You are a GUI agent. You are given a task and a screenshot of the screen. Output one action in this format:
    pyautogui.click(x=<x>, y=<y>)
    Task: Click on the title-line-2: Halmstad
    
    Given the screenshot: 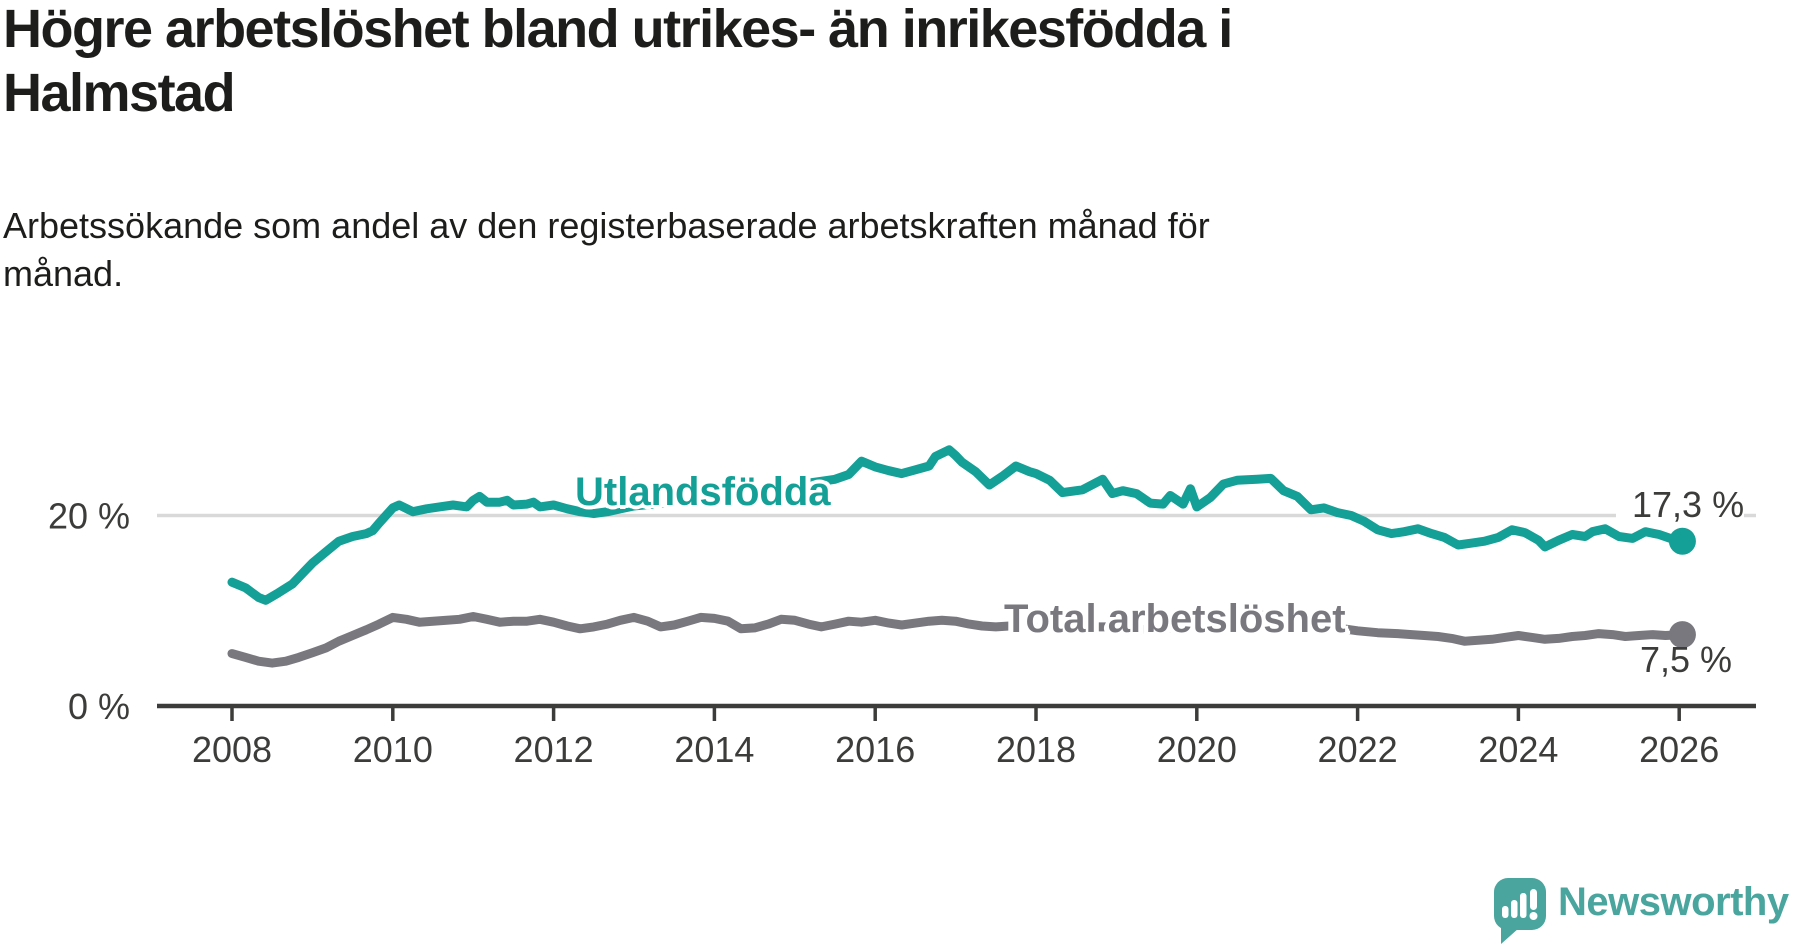 What is the action you would take?
    pyautogui.click(x=119, y=93)
    